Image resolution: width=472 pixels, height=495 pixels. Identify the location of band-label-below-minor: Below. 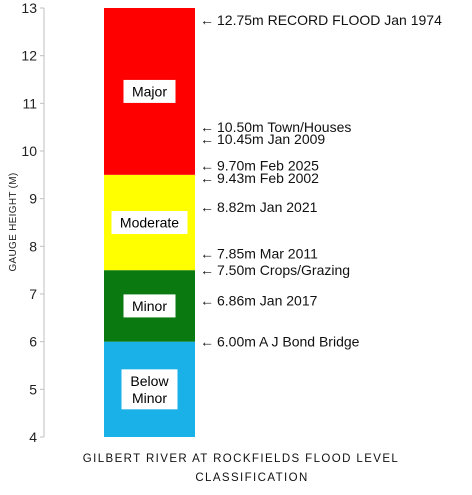
(149, 381).